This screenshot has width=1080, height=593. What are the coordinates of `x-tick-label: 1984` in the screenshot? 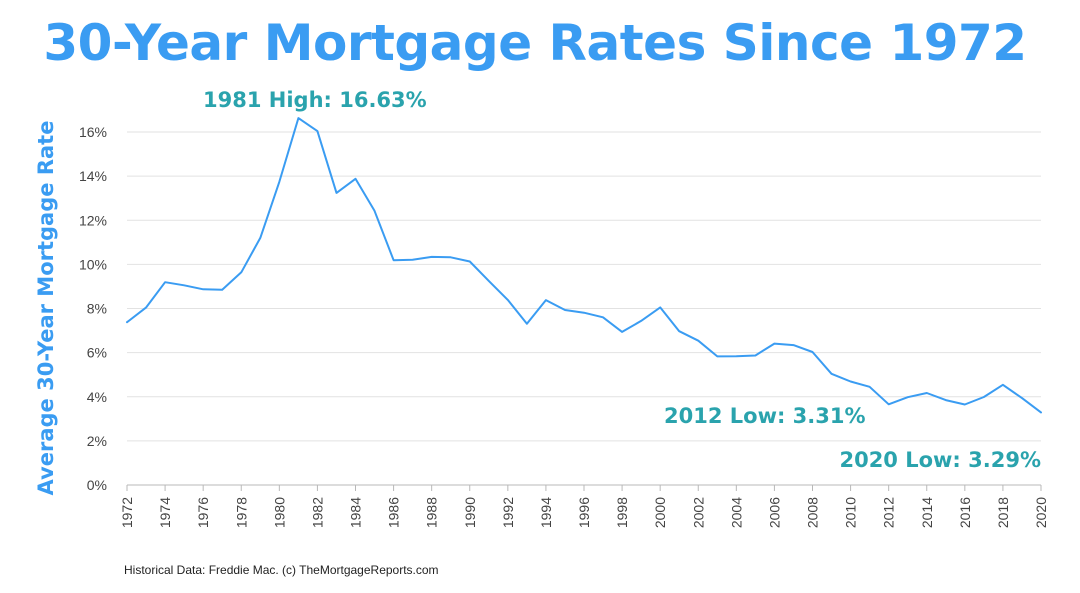 It's located at (356, 512).